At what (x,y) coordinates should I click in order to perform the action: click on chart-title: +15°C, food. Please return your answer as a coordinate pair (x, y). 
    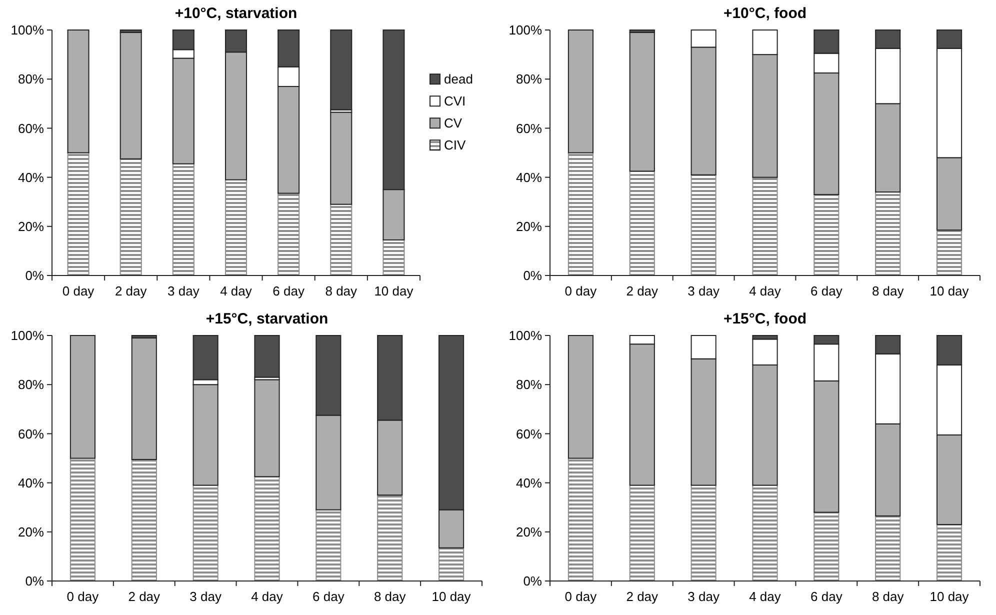
    Looking at the image, I should click on (765, 319).